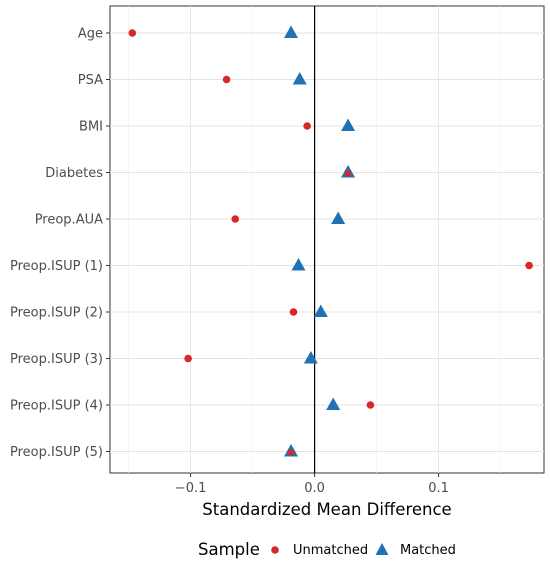 The height and width of the screenshot is (564, 550). What do you see at coordinates (90, 80) in the screenshot?
I see `y-tick-label: PSA` at bounding box center [90, 80].